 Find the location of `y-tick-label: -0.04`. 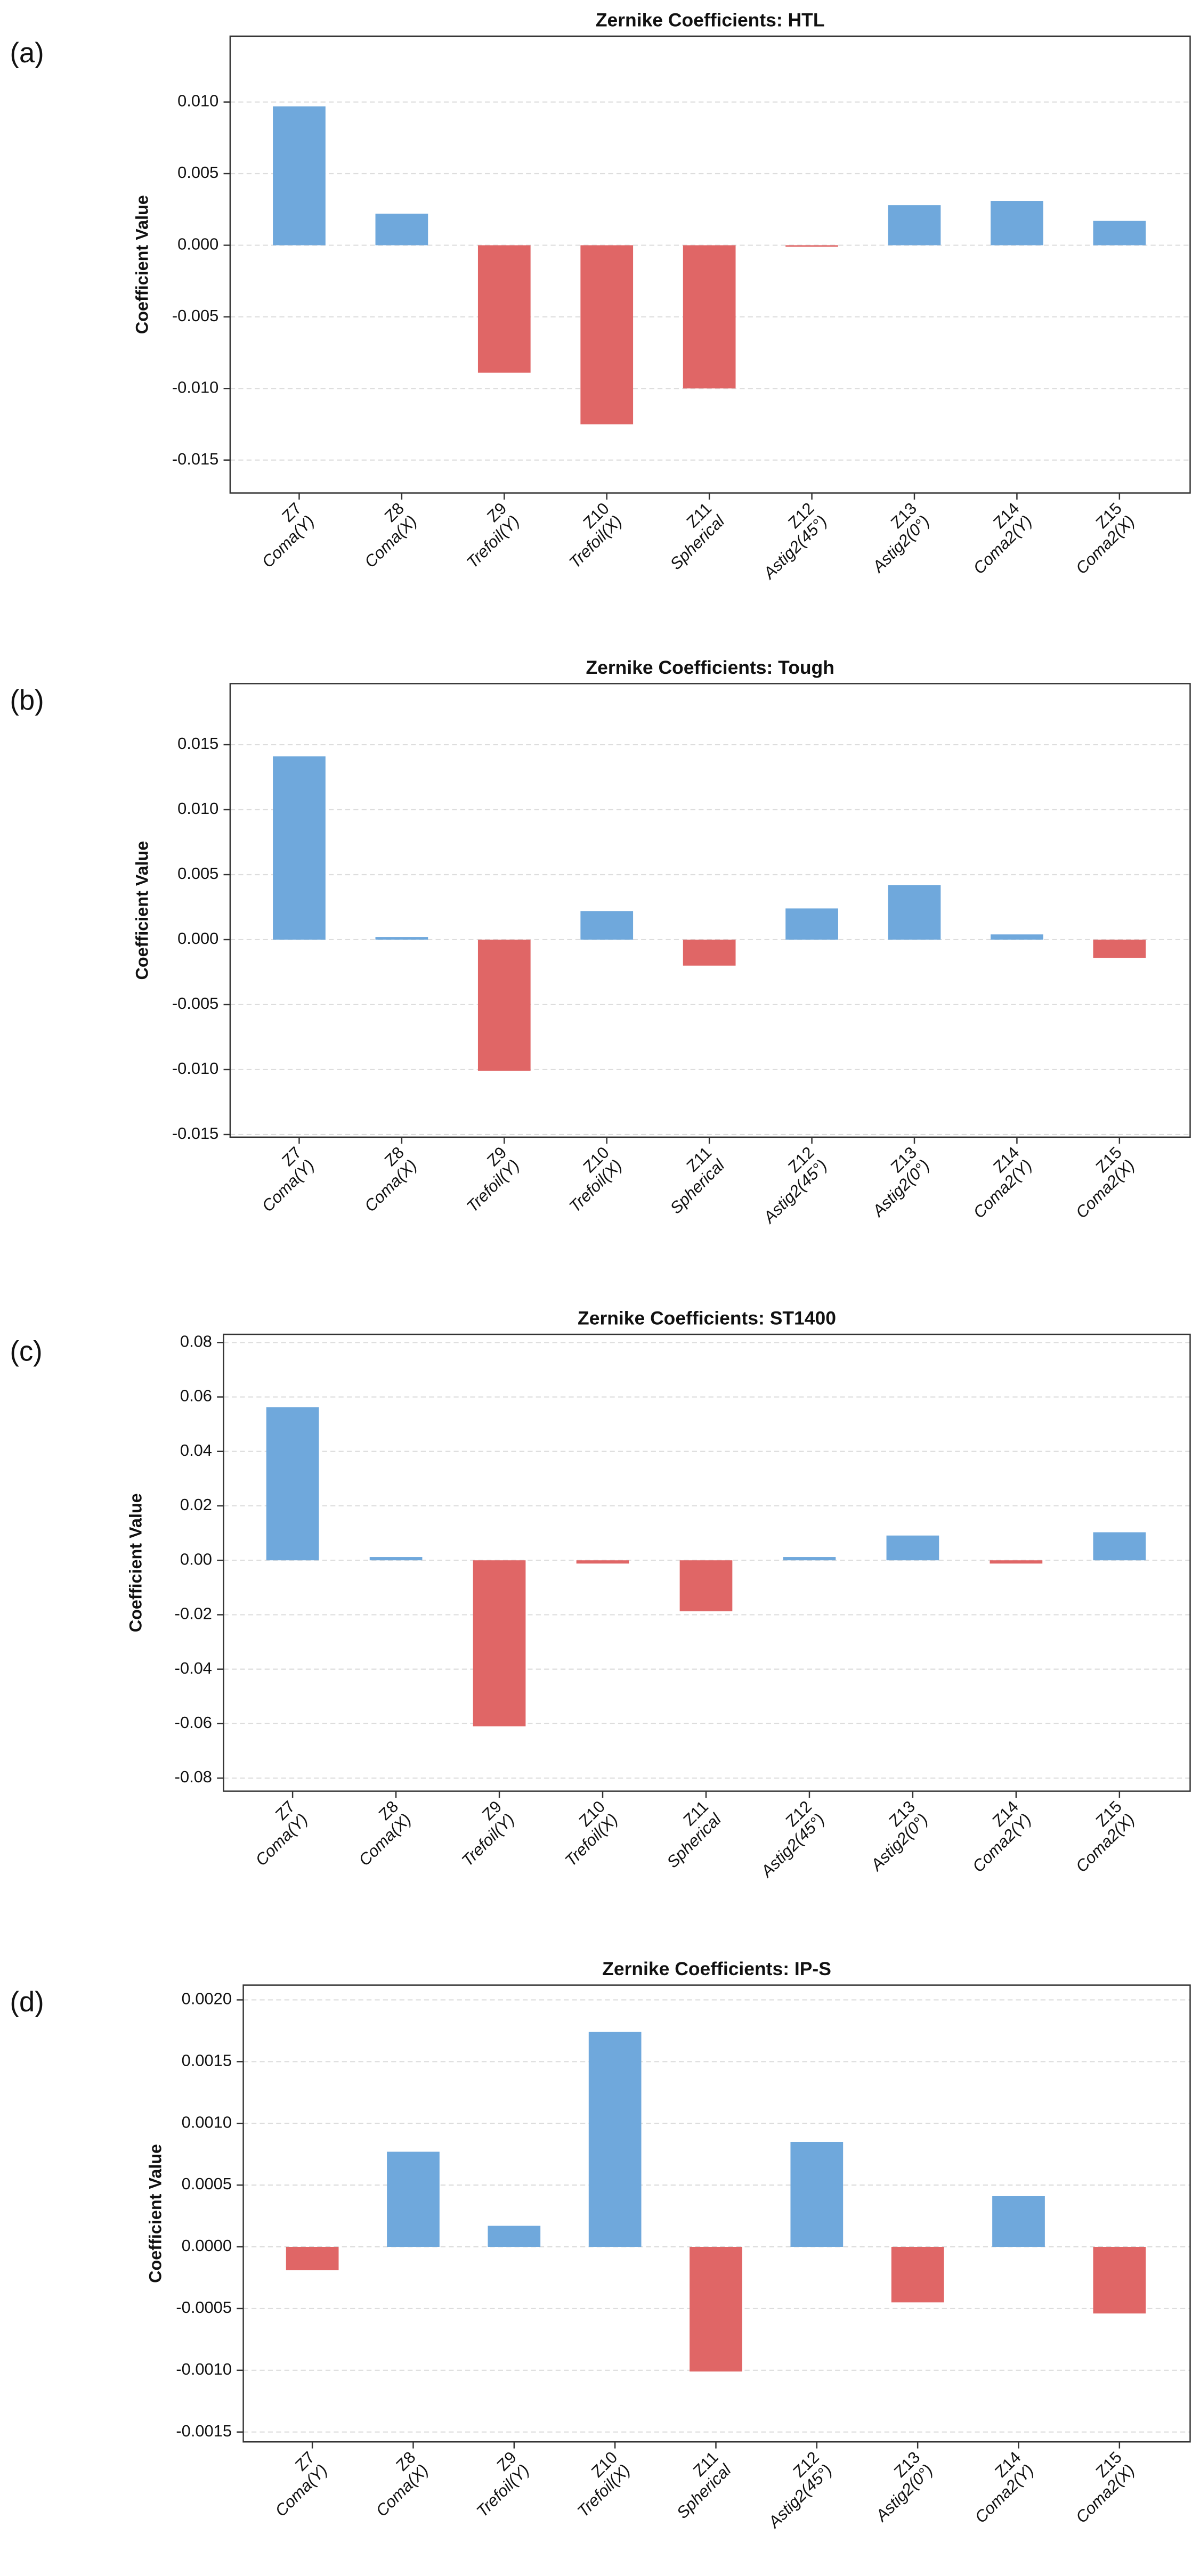

y-tick-label: -0.04 is located at coordinates (193, 1668).